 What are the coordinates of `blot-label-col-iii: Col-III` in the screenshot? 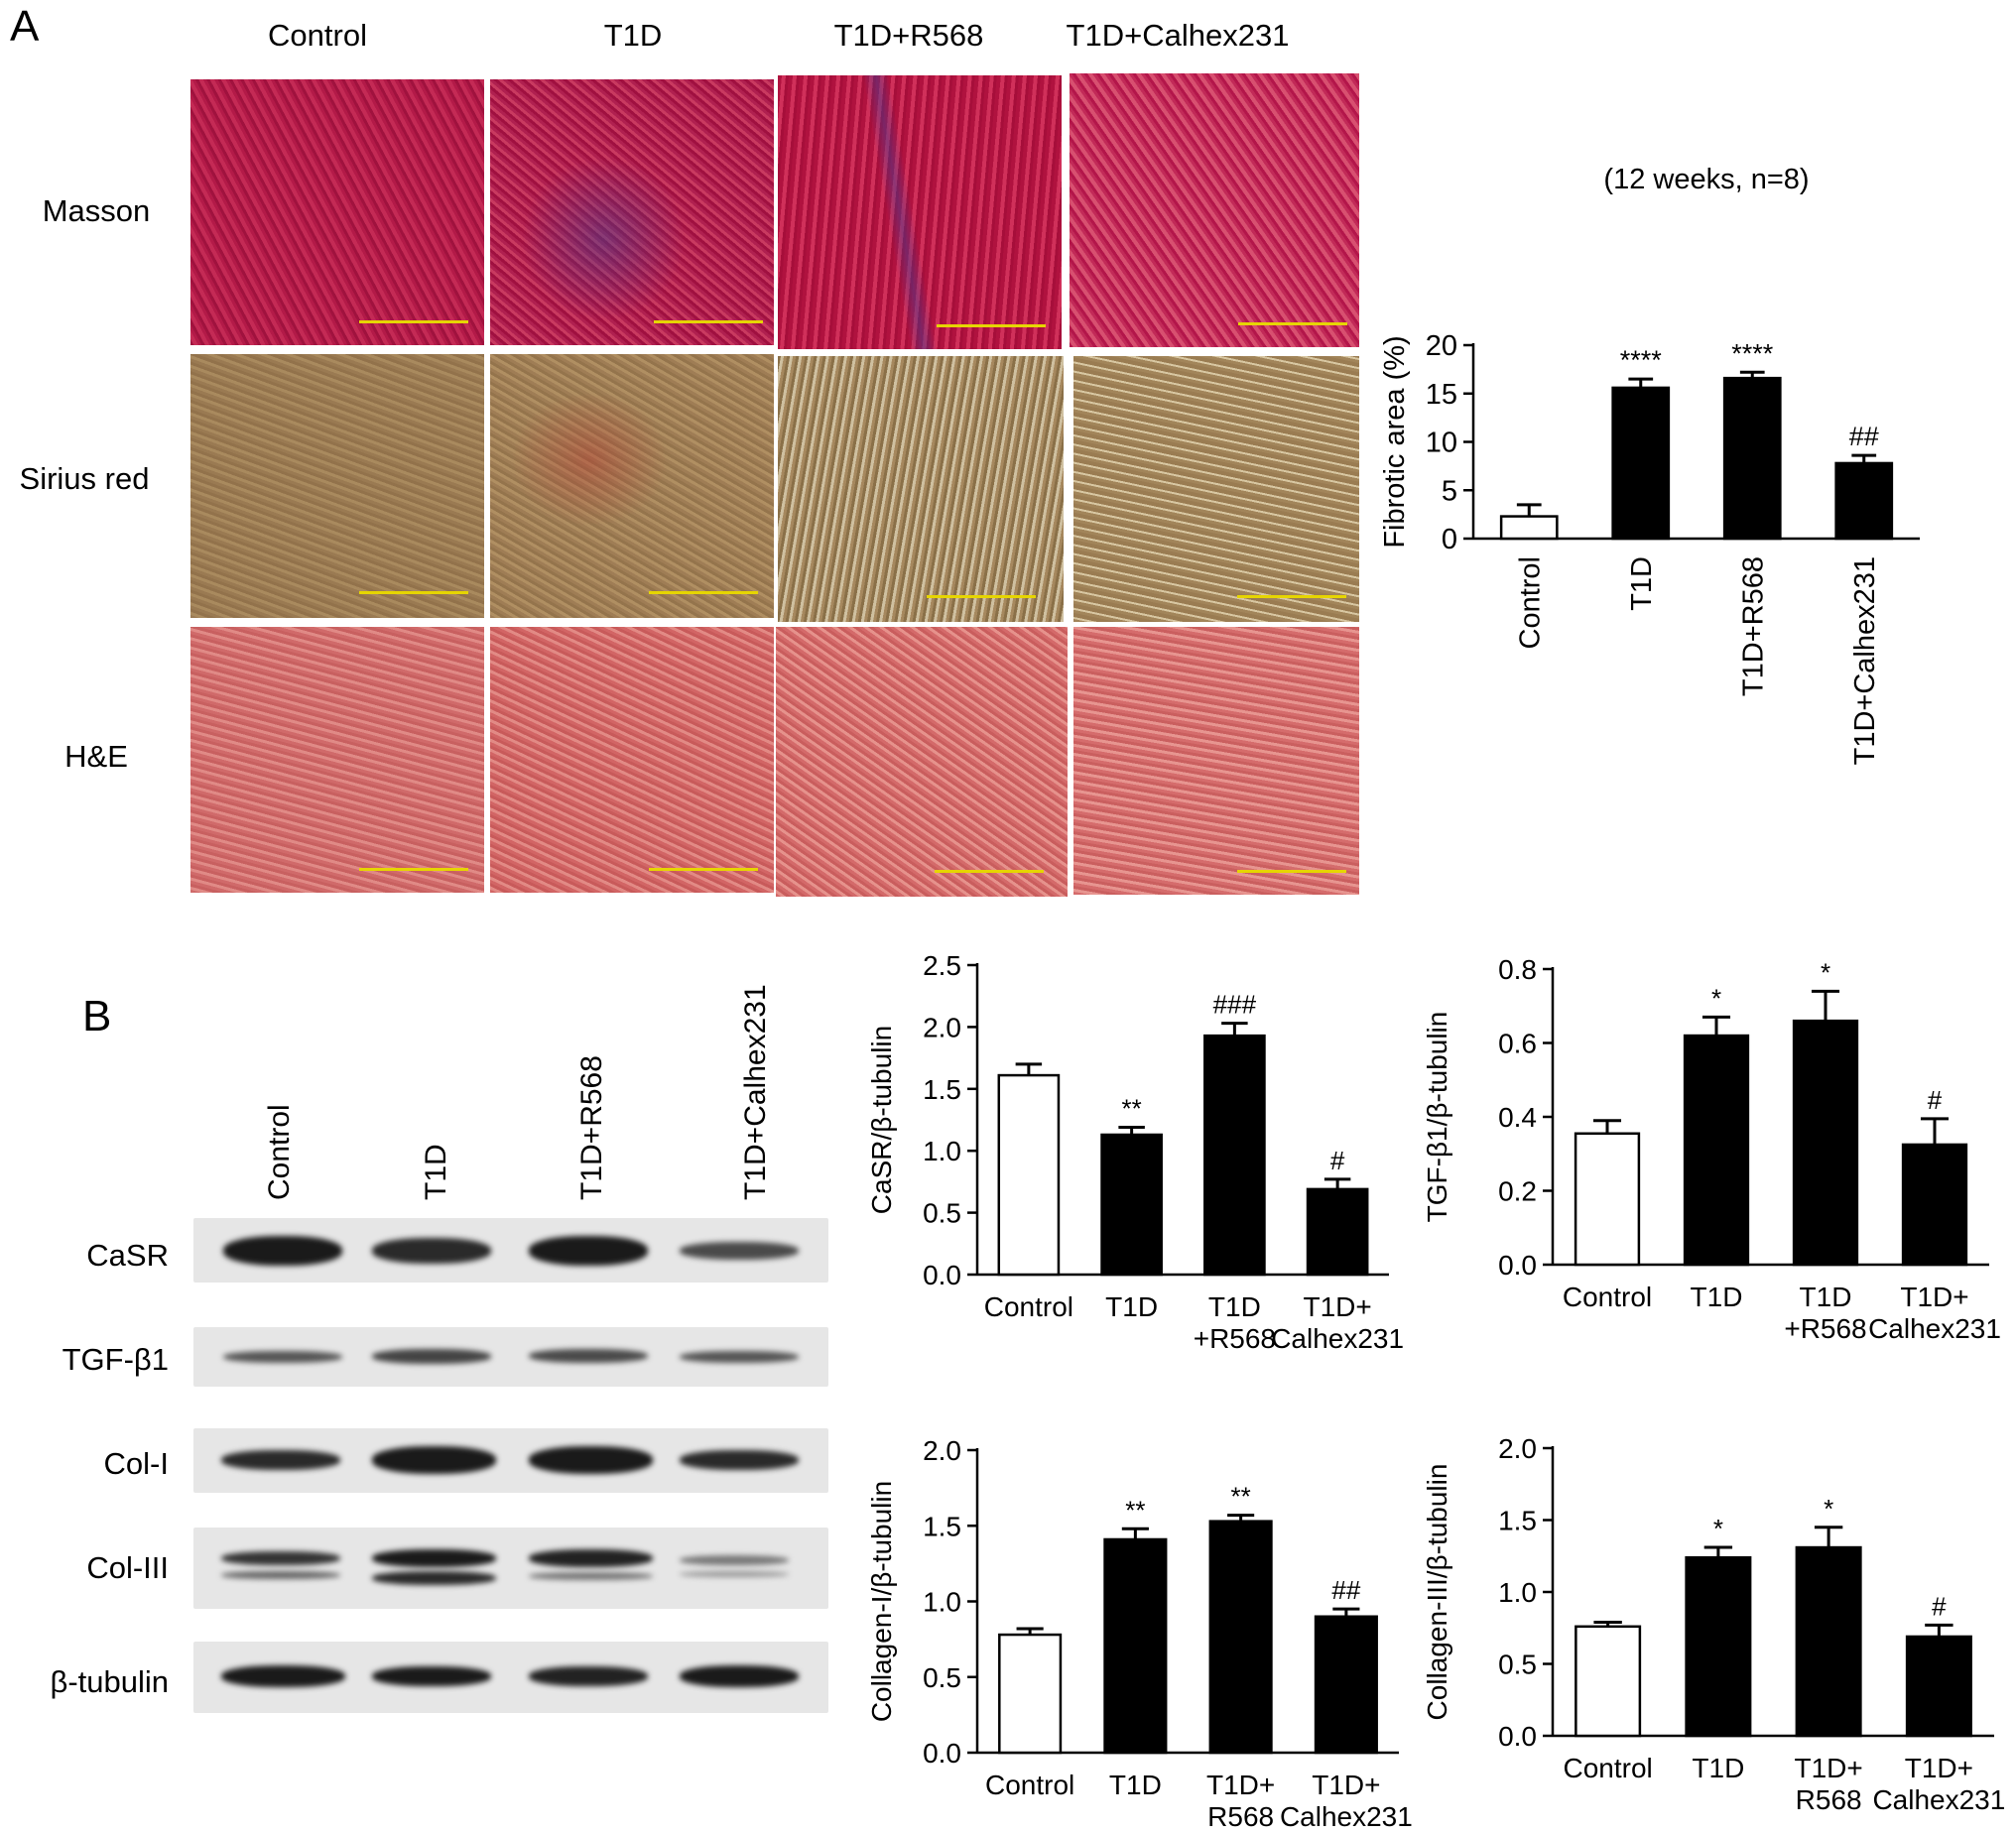 It's located at (127, 1567).